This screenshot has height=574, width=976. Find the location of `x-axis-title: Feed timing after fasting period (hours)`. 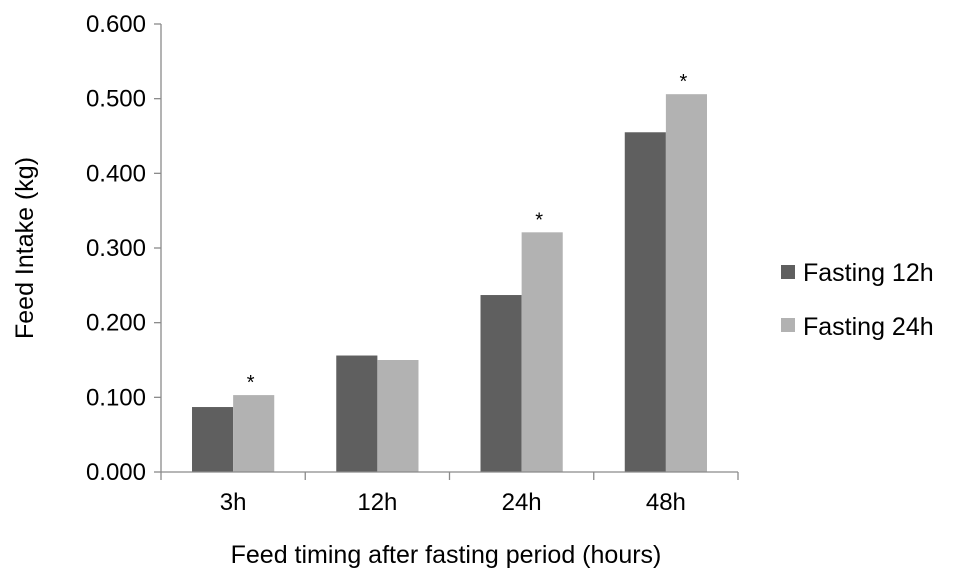

x-axis-title: Feed timing after fasting period (hours) is located at coordinates (446, 555).